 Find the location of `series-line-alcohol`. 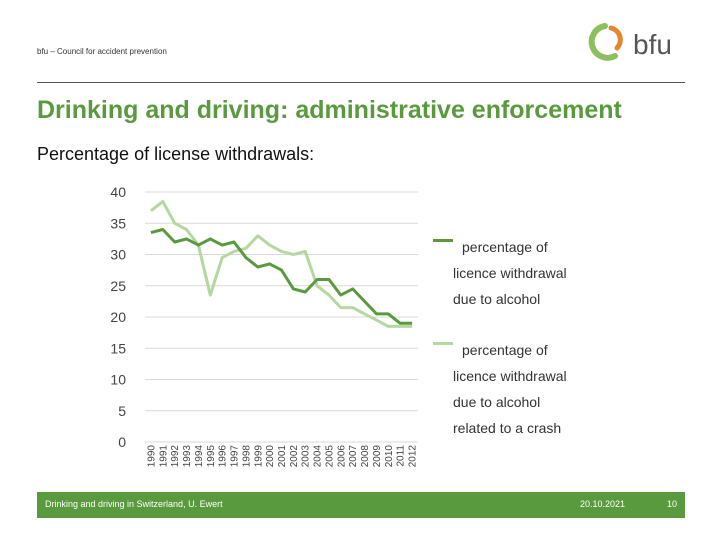

series-line-alcohol is located at coordinates (281, 276).